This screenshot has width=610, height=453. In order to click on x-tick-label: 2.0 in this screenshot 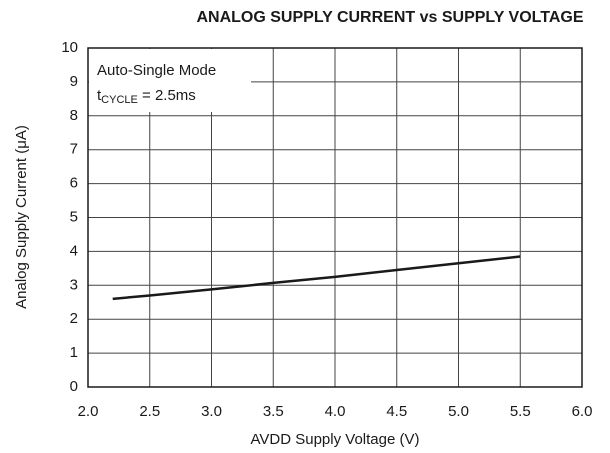, I will do `click(88, 411)`.